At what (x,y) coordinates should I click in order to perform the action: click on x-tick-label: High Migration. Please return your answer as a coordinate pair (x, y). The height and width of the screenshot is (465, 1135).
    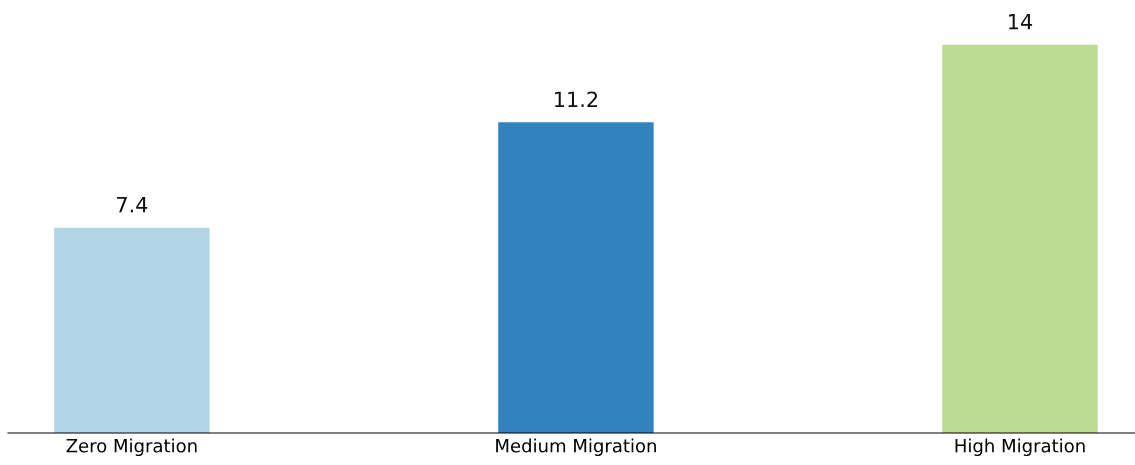
    Looking at the image, I should click on (1020, 447).